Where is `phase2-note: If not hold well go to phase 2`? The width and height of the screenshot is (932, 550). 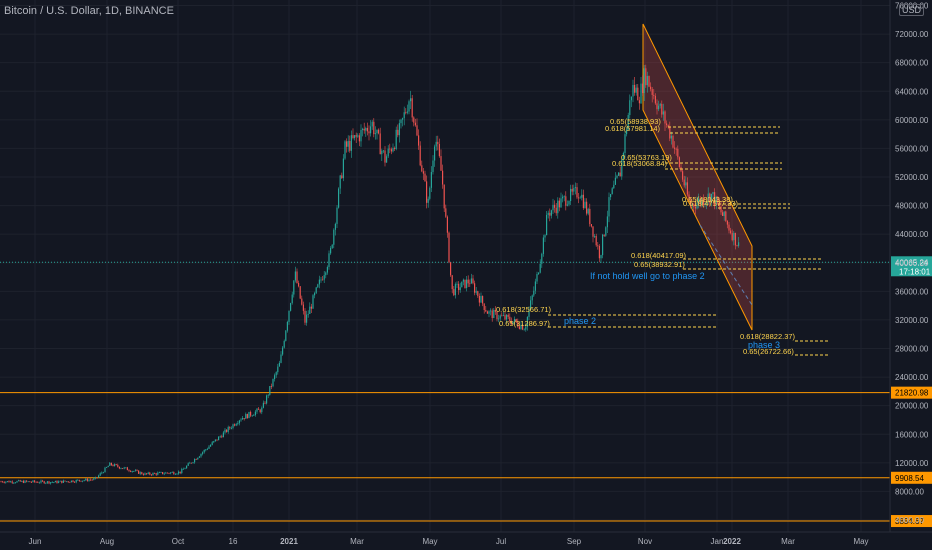
phase2-note: If not hold well go to phase 2 is located at coordinates (647, 276).